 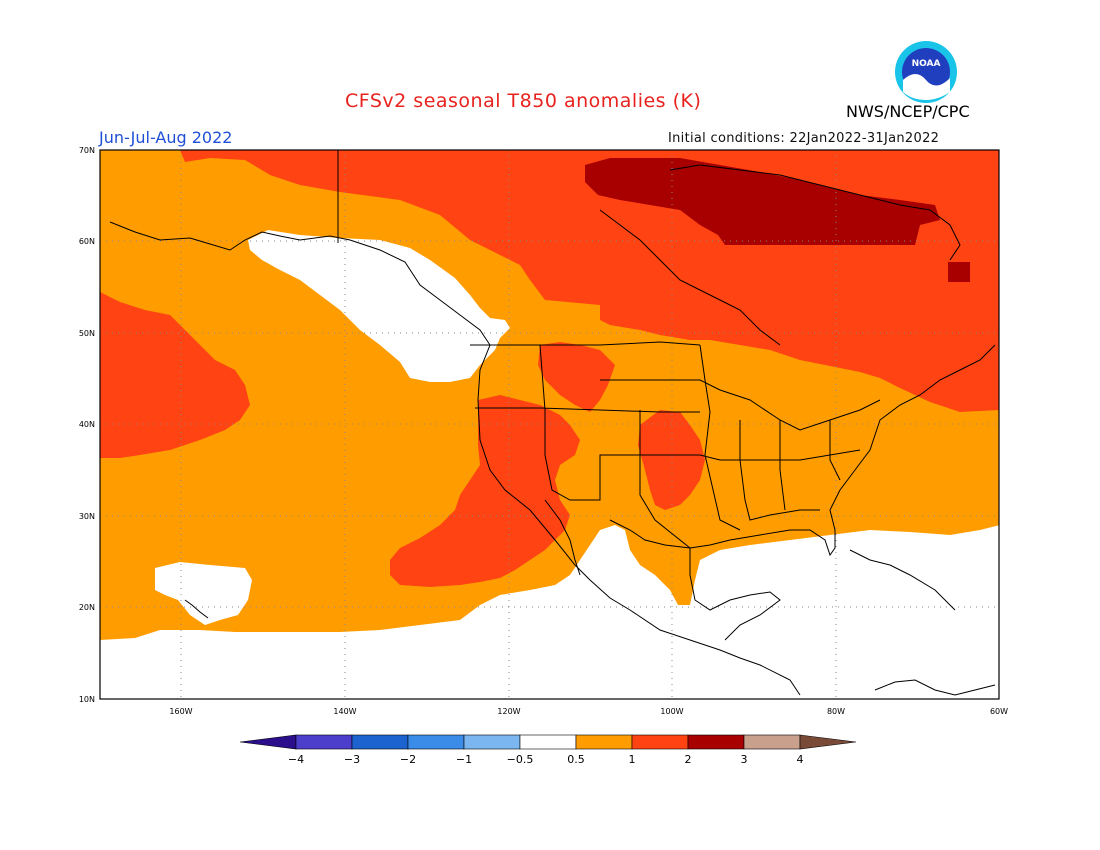 I want to click on region-anom-1-2-plains, so click(x=671, y=460).